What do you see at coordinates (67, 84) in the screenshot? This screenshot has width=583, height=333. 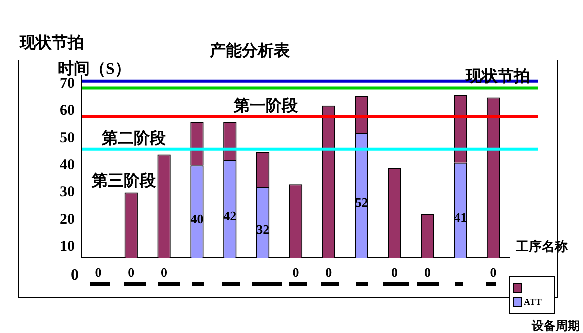 I see `y-tick-label: 70` at bounding box center [67, 84].